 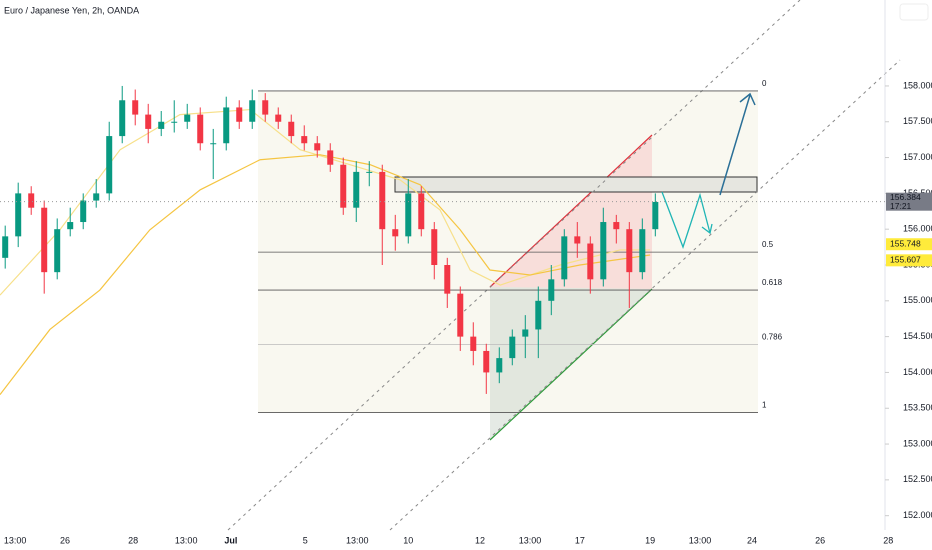 What do you see at coordinates (917, 443) in the screenshot?
I see `y-tick-label: 153.000` at bounding box center [917, 443].